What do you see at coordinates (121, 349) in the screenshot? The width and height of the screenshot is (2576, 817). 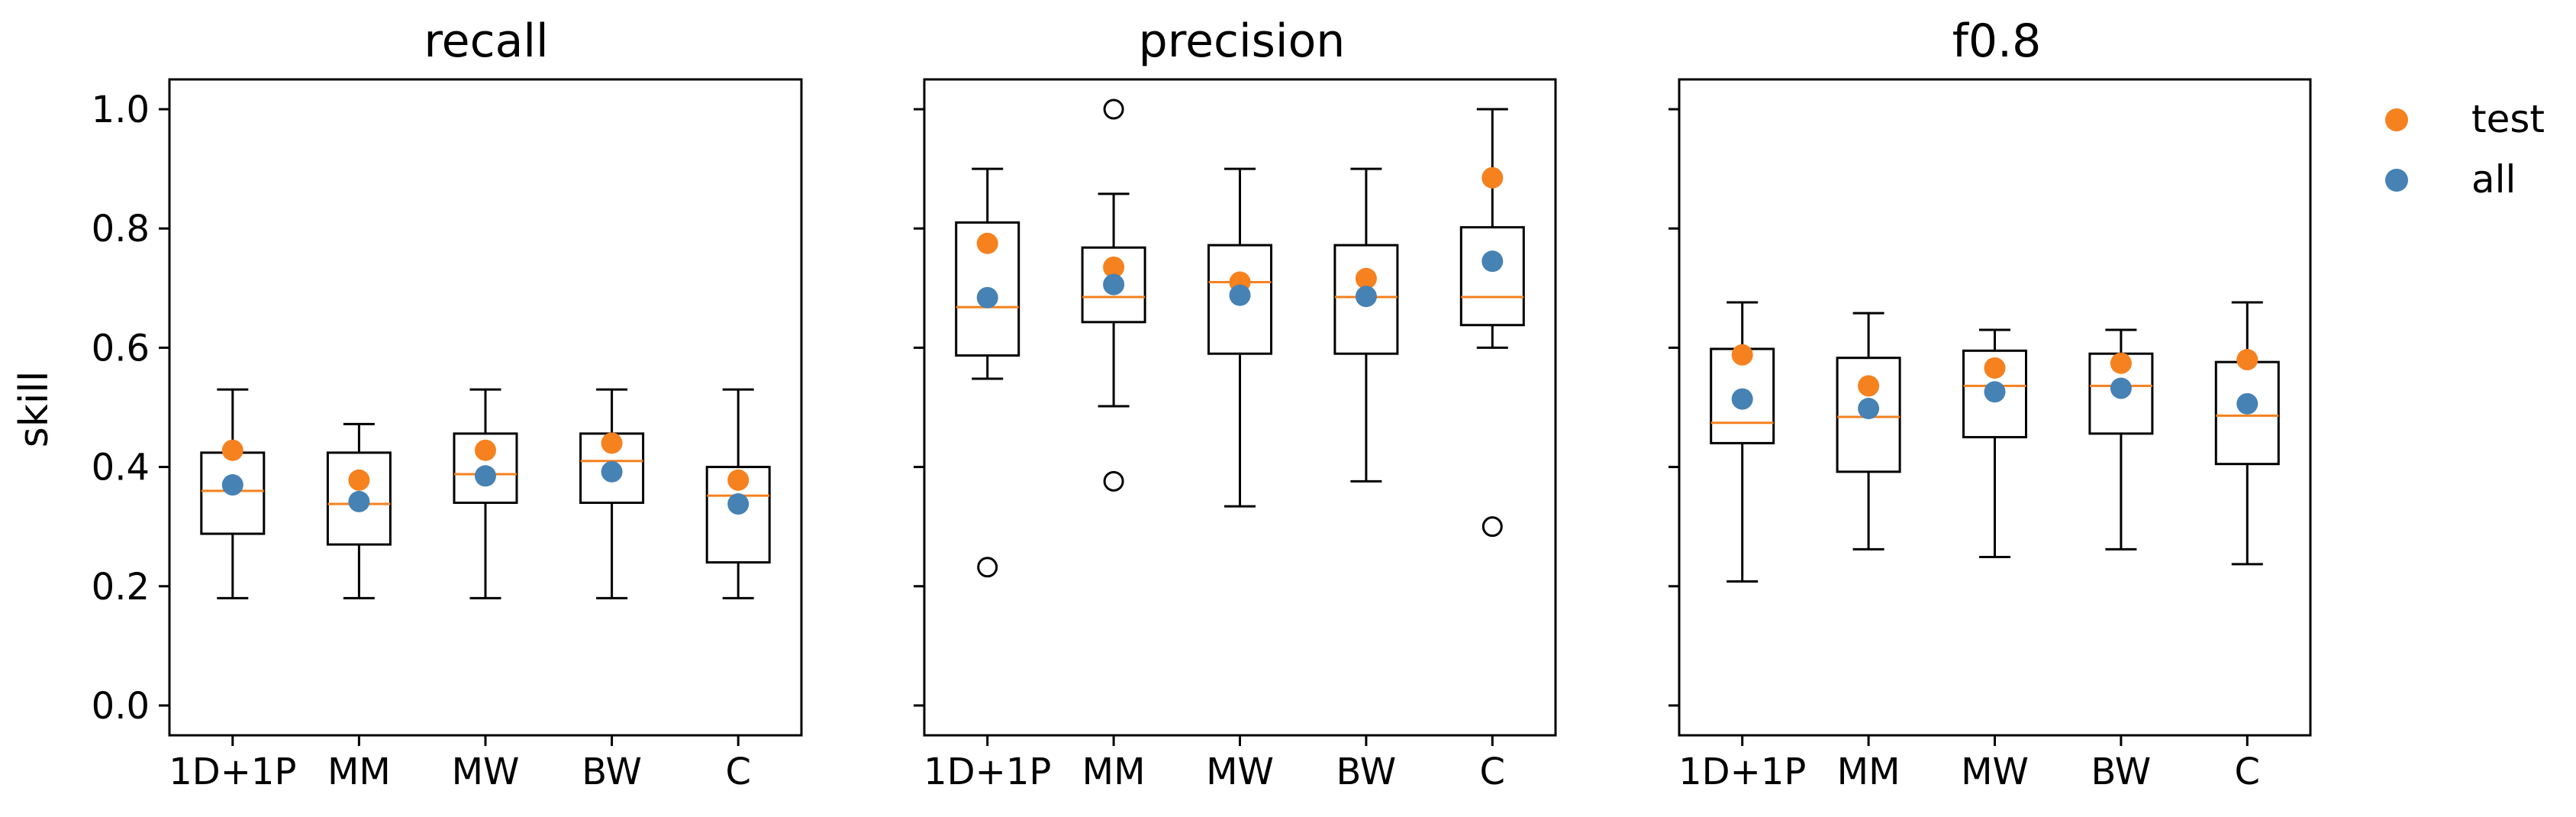 I see `y-tick-label: 0.6` at bounding box center [121, 349].